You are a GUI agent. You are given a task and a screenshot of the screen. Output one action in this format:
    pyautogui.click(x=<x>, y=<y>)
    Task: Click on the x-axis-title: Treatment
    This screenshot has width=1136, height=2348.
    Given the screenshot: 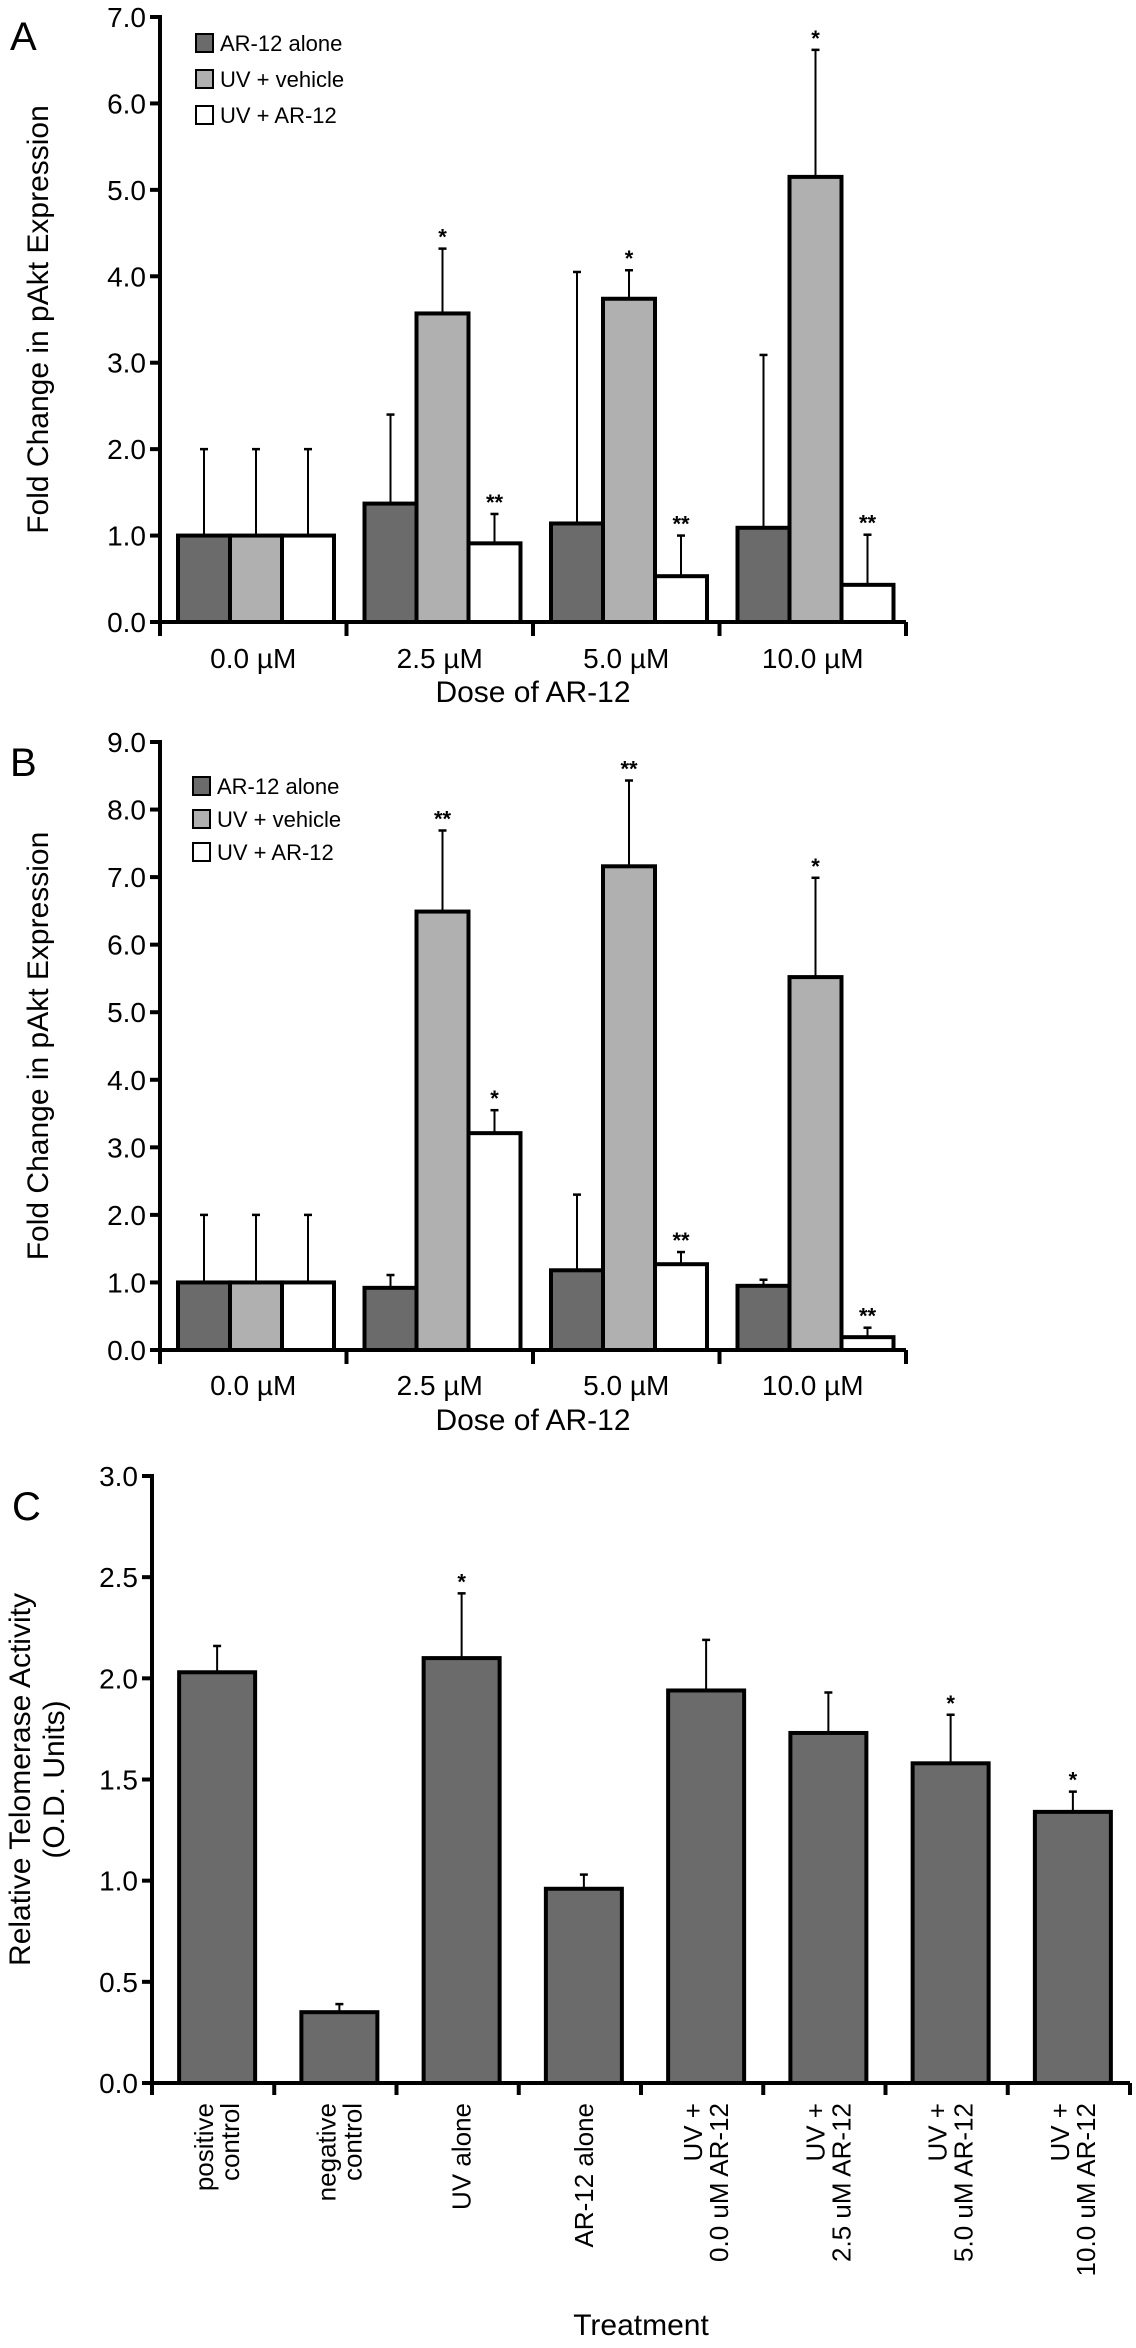 What is the action you would take?
    pyautogui.click(x=641, y=2325)
    